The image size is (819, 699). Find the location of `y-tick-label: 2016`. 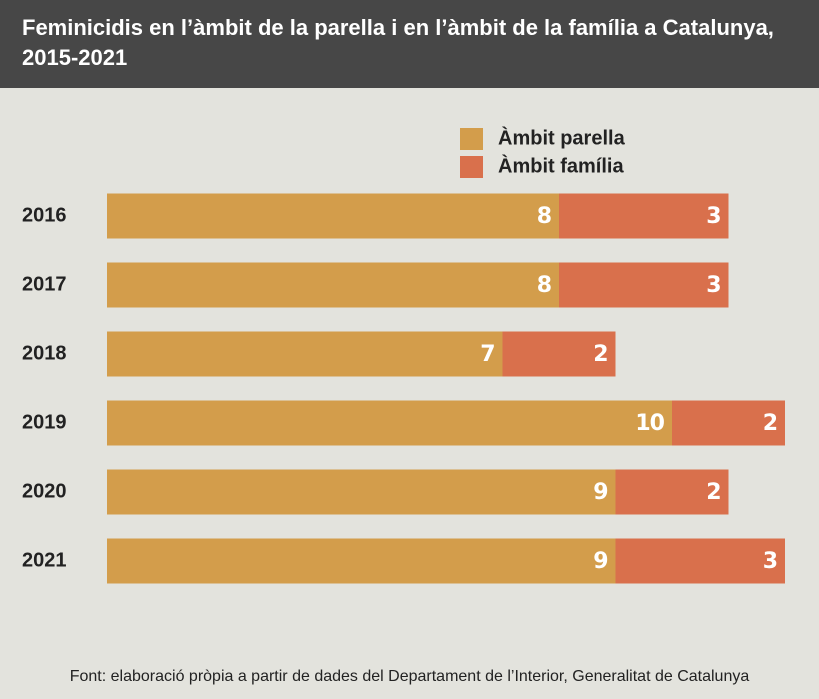

y-tick-label: 2016 is located at coordinates (44, 215).